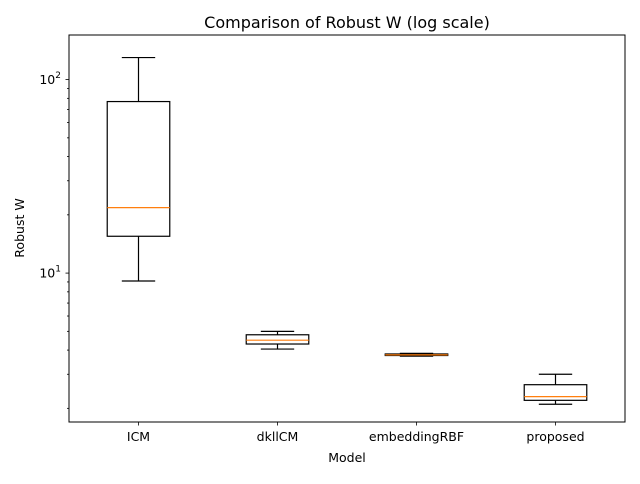 The image size is (640, 484). I want to click on x-axis-label: Model, so click(347, 457).